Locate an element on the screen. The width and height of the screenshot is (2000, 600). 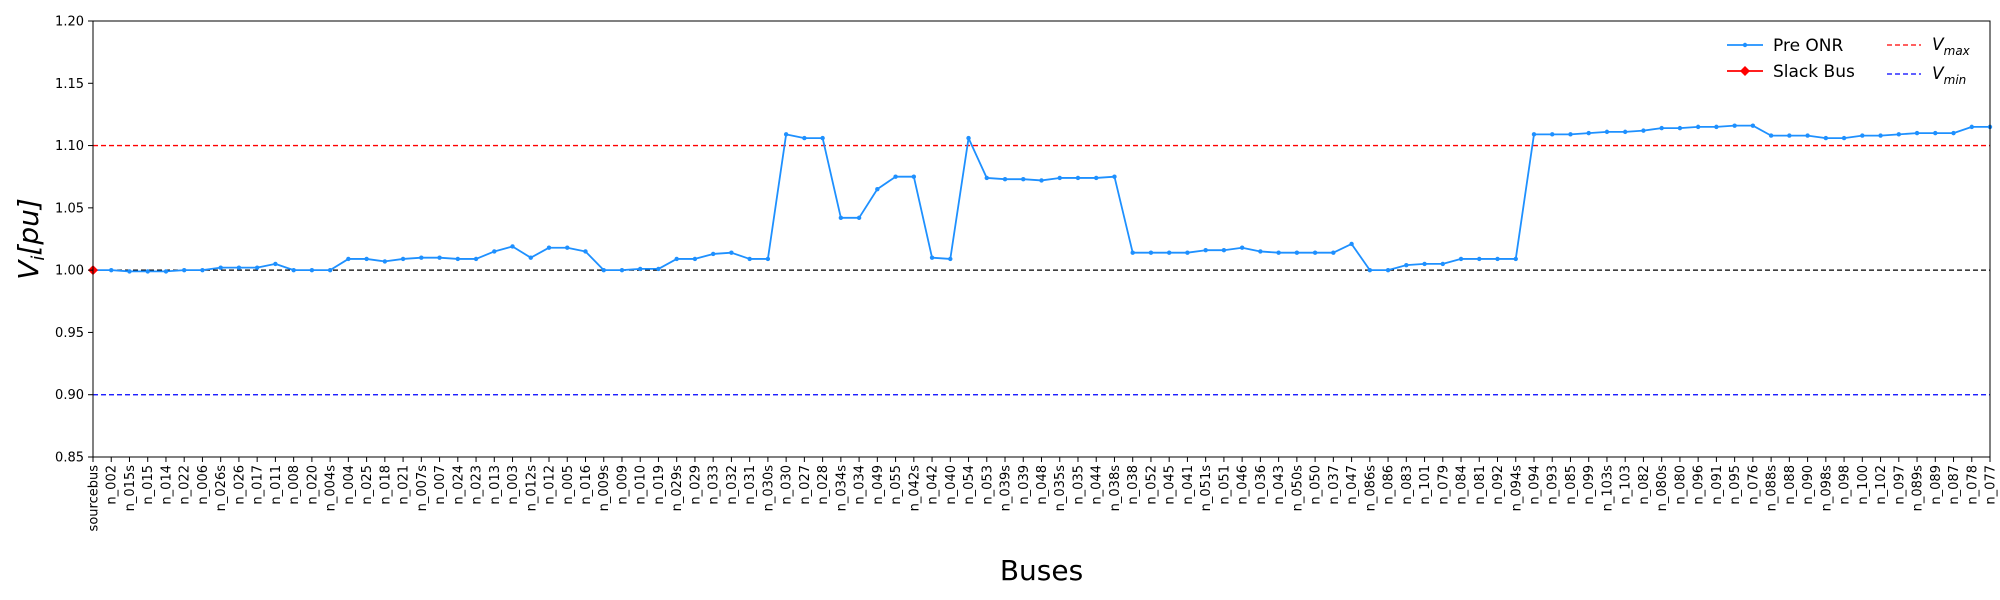
x-tick-label: n_050 is located at coordinates (1316, 485).